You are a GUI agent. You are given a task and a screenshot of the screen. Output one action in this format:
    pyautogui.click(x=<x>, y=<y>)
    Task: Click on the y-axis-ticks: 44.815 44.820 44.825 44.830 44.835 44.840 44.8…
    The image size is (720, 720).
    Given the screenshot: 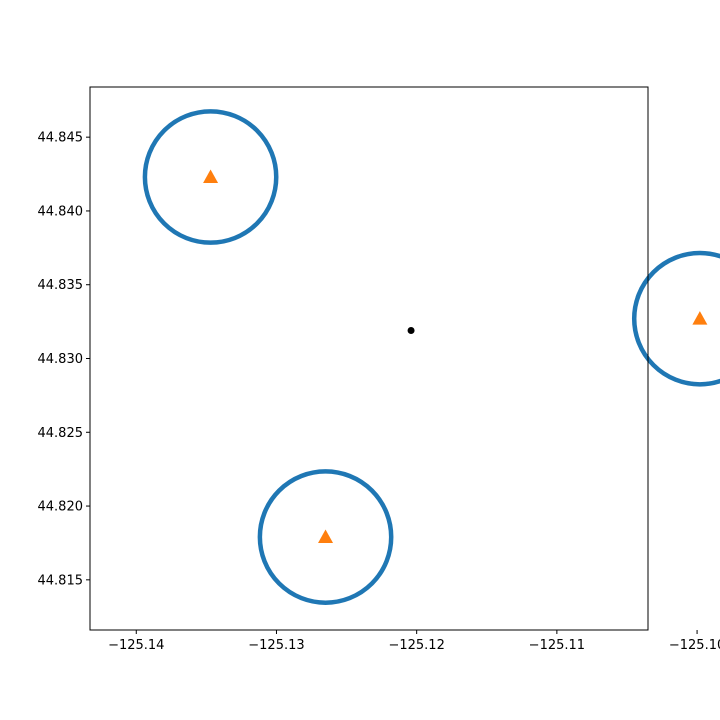 What is the action you would take?
    pyautogui.click(x=64, y=359)
    